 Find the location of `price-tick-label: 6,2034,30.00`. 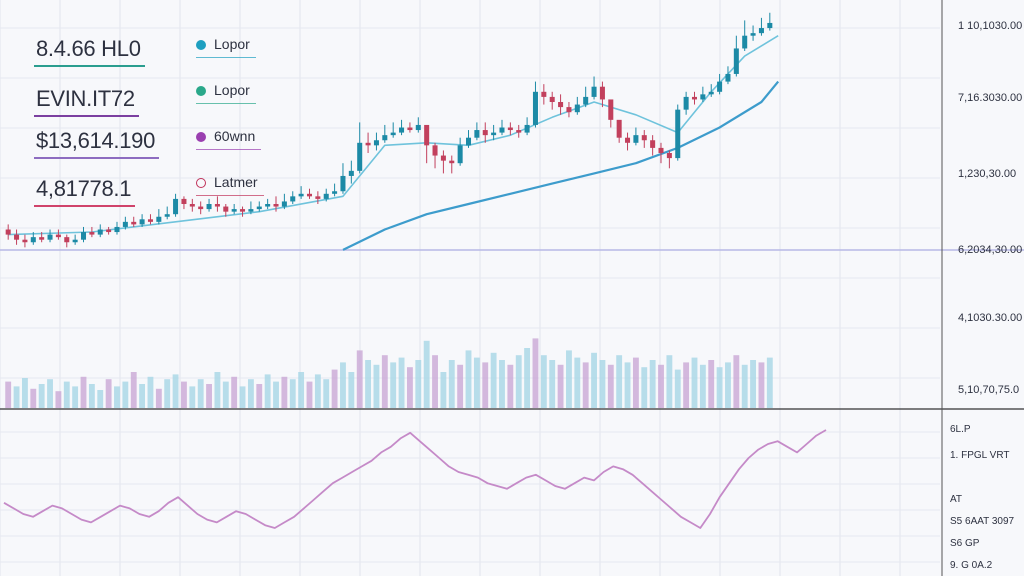

price-tick-label: 6,2034,30.00 is located at coordinates (990, 250).